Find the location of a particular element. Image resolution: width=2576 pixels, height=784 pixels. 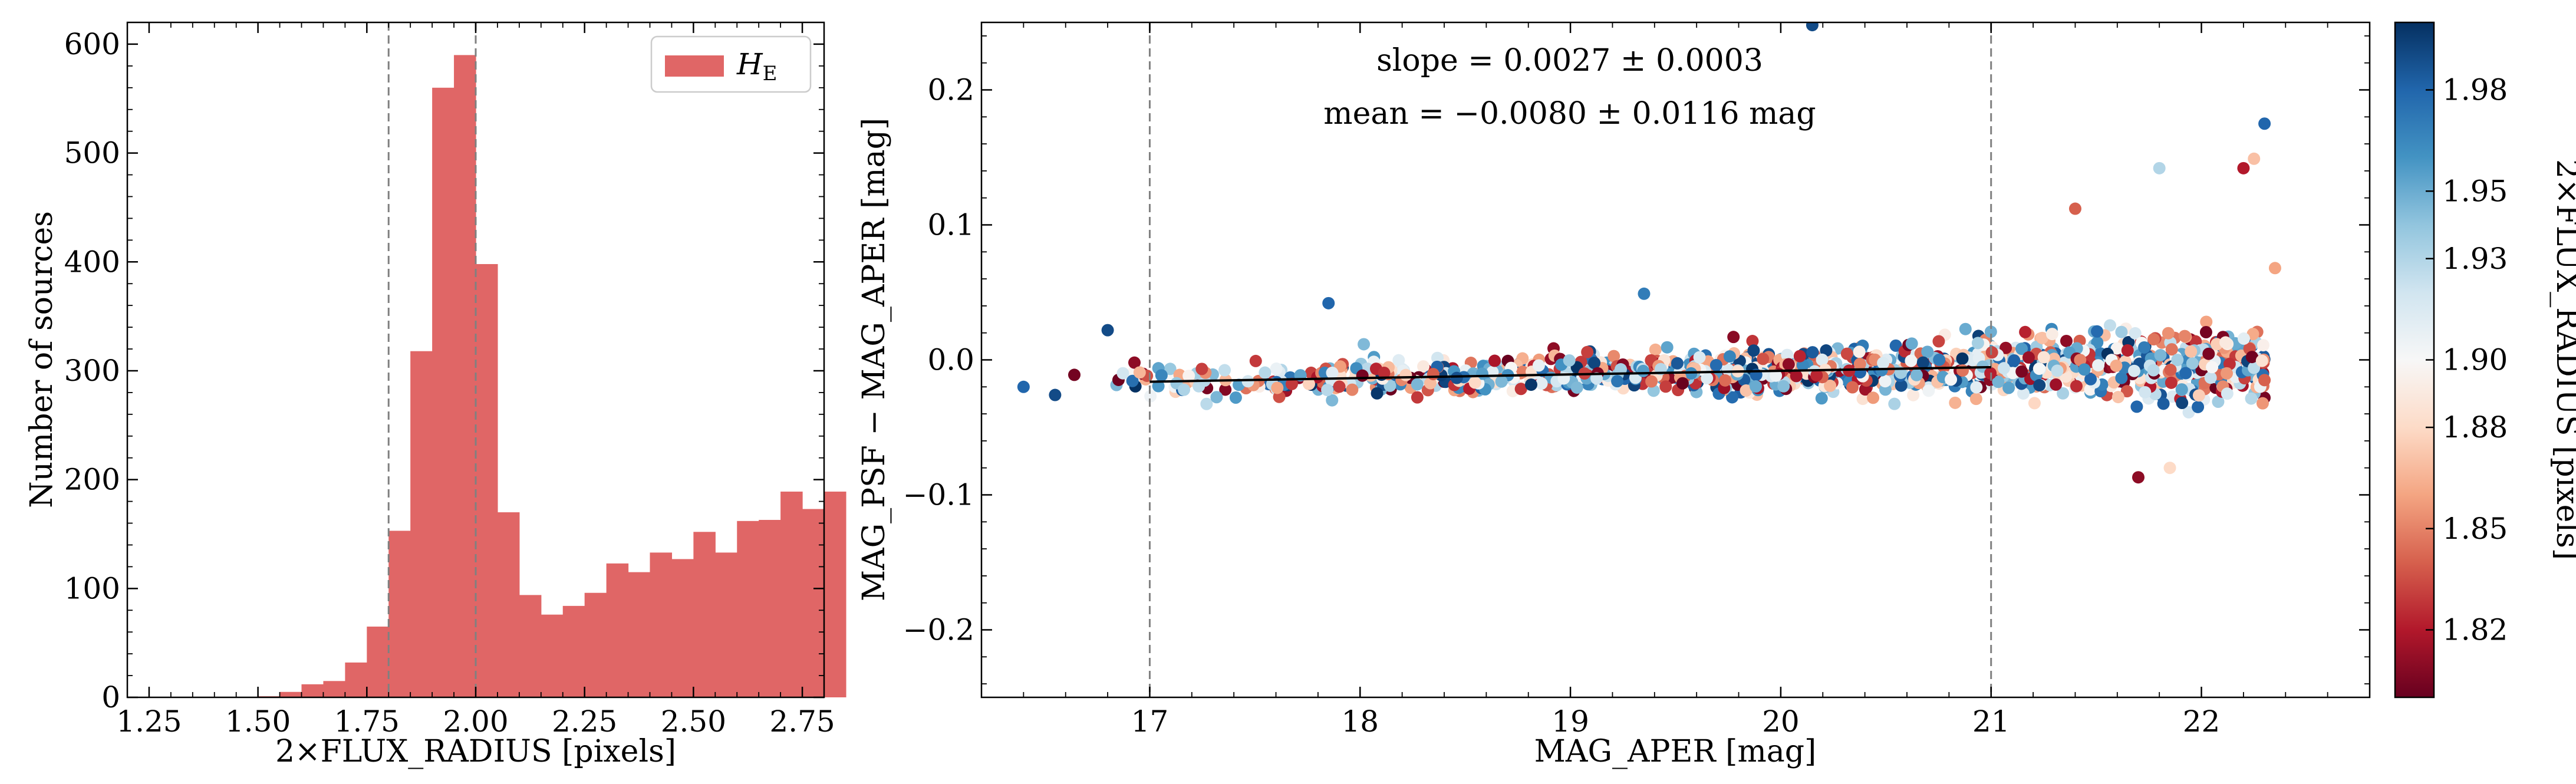

colorbar-ticks: 1.82 1.85 1.88 1.90 1.93 1.95 1.98 is located at coordinates (2467, 360).